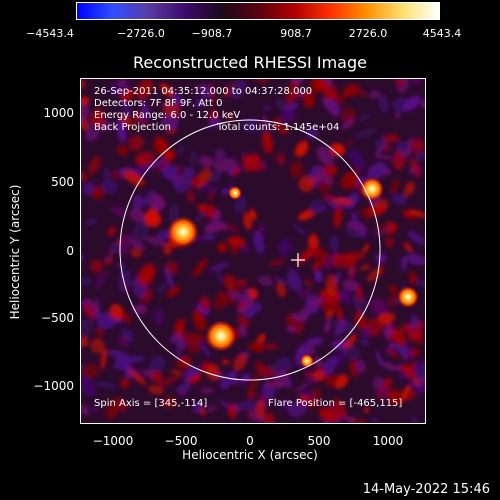  Describe the element at coordinates (250, 62) in the screenshot. I see `plot-title: Reconstructed RHESSI Image` at that location.